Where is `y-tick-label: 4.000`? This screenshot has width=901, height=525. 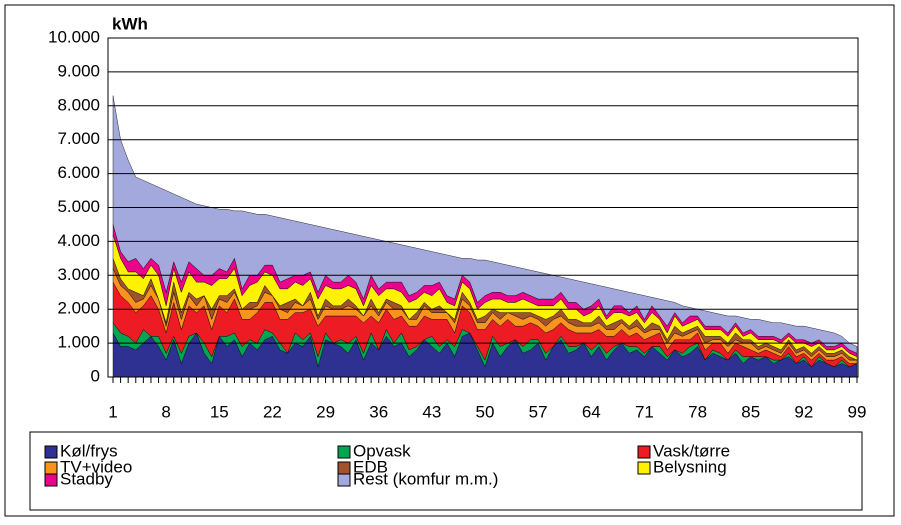 y-tick-label: 4.000 is located at coordinates (78, 240).